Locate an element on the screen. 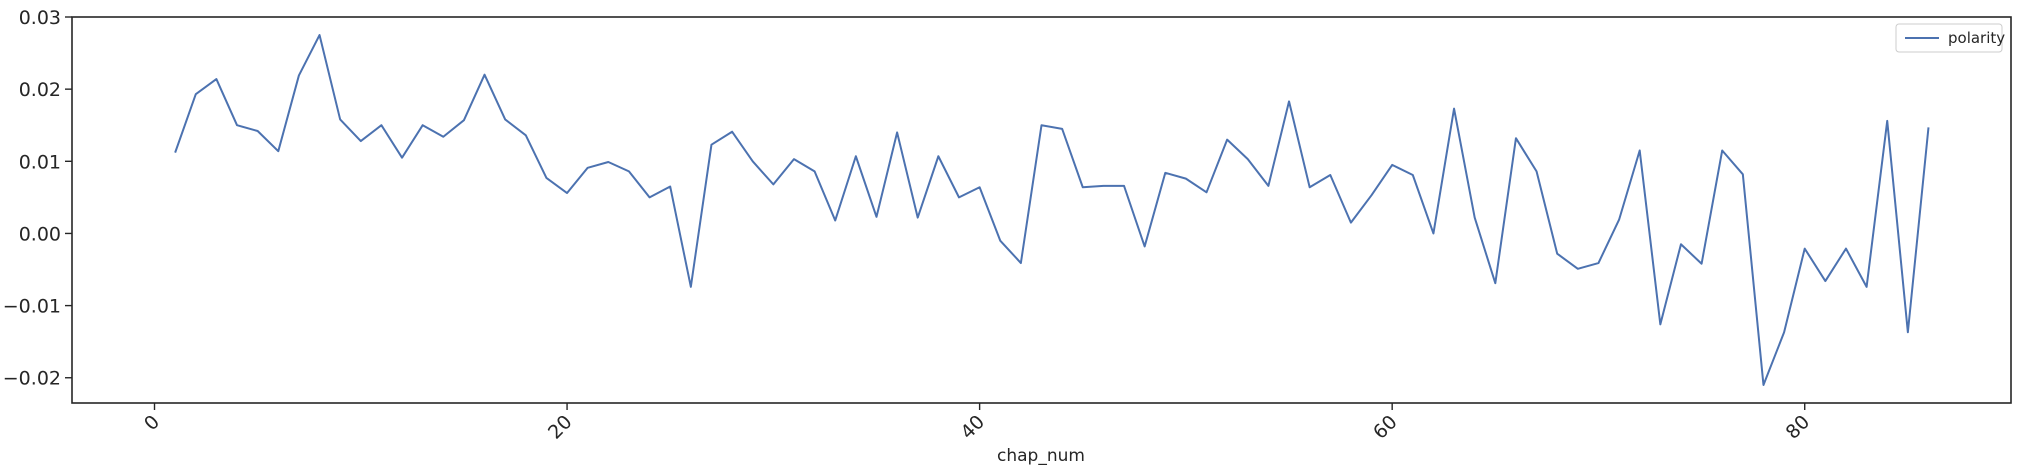 The image size is (2020, 474). legend: polarity is located at coordinates (1950, 38).